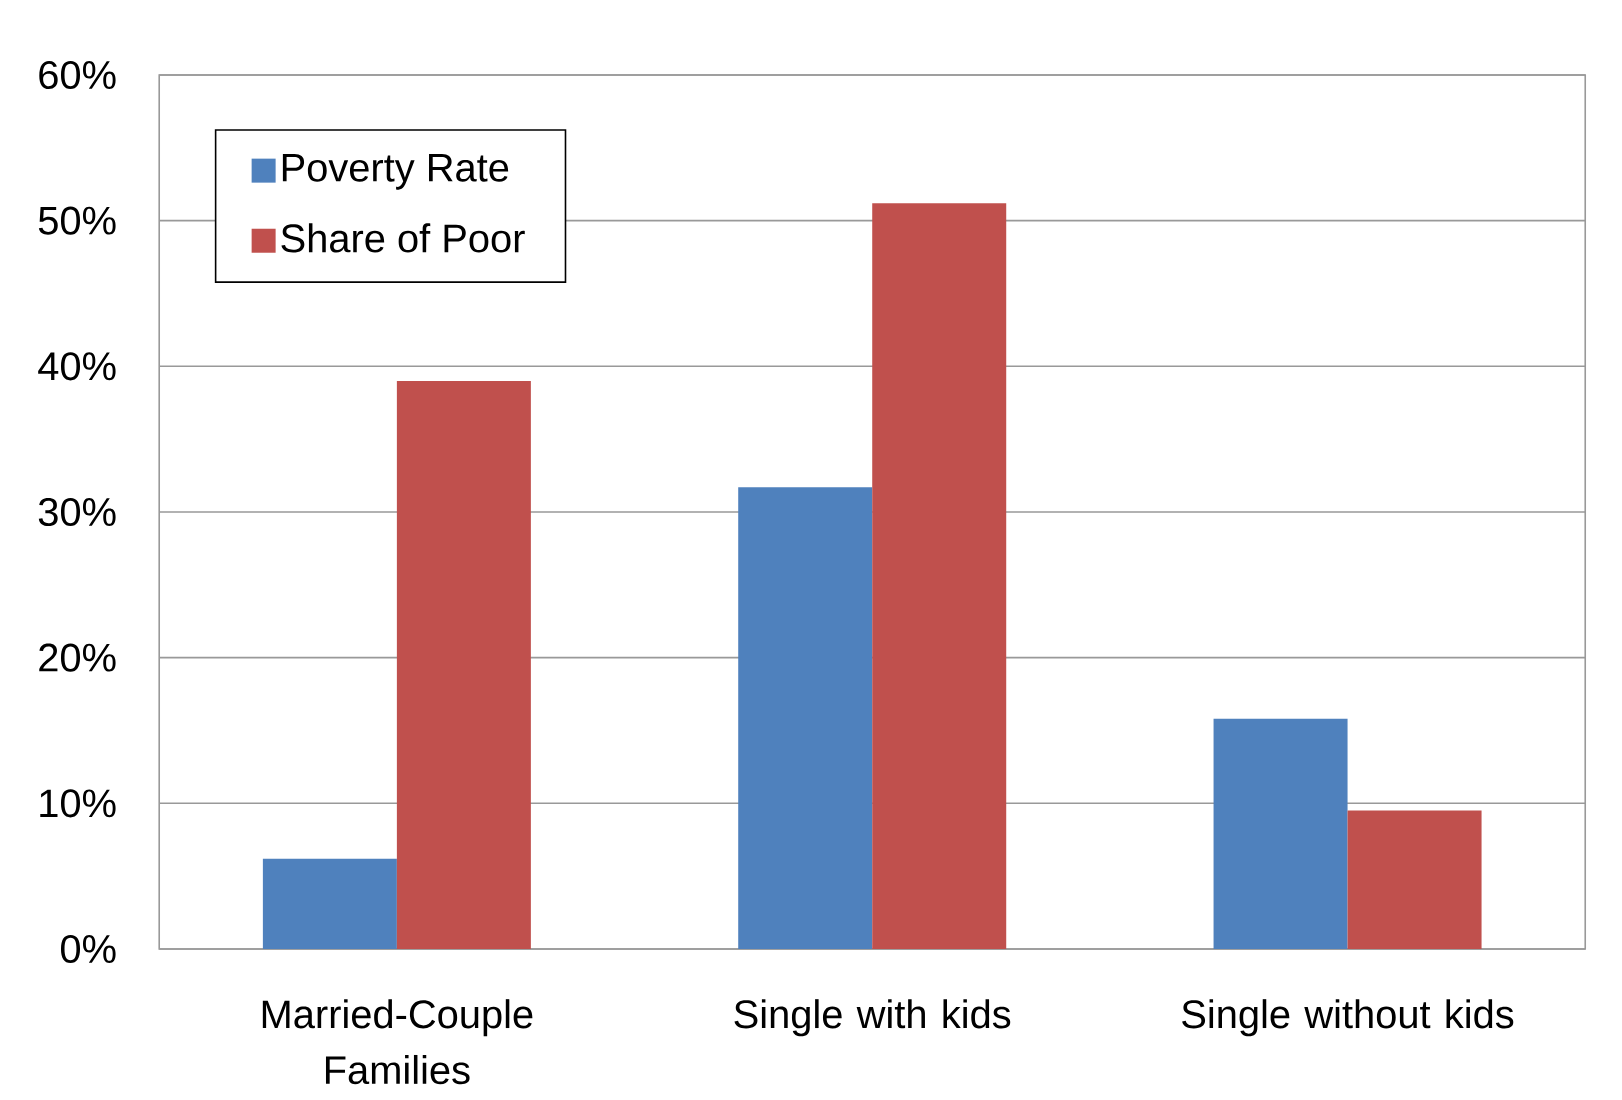 This screenshot has height=1100, width=1622. What do you see at coordinates (397, 1042) in the screenshot?
I see `x-tick-label: Married-Couple Families` at bounding box center [397, 1042].